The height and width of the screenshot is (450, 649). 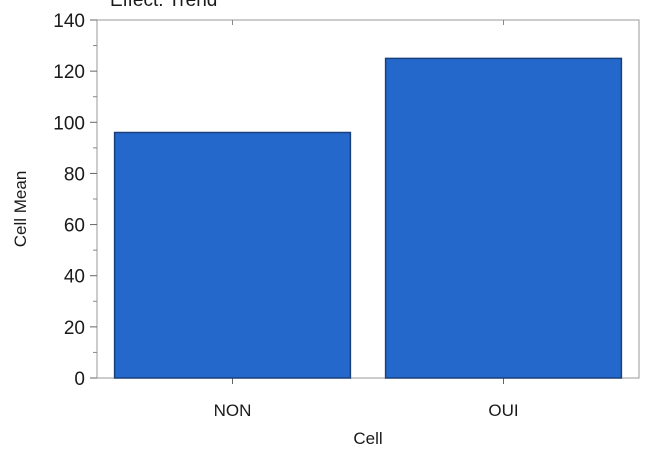 What do you see at coordinates (74, 277) in the screenshot?
I see `y-tick-label: 40` at bounding box center [74, 277].